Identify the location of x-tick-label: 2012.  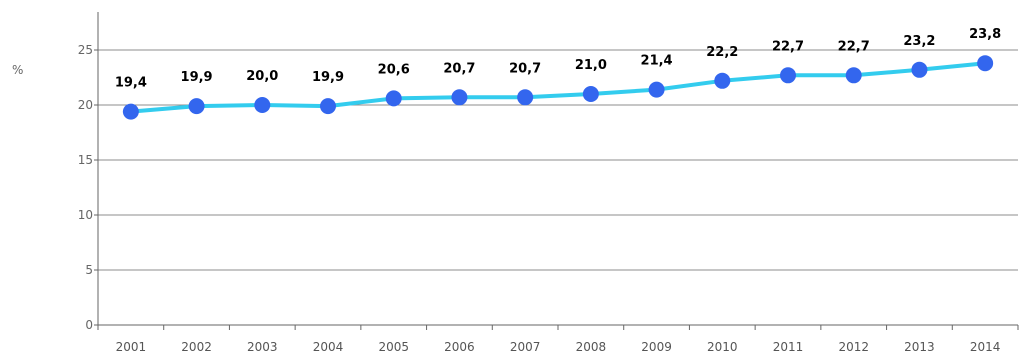
(853, 347).